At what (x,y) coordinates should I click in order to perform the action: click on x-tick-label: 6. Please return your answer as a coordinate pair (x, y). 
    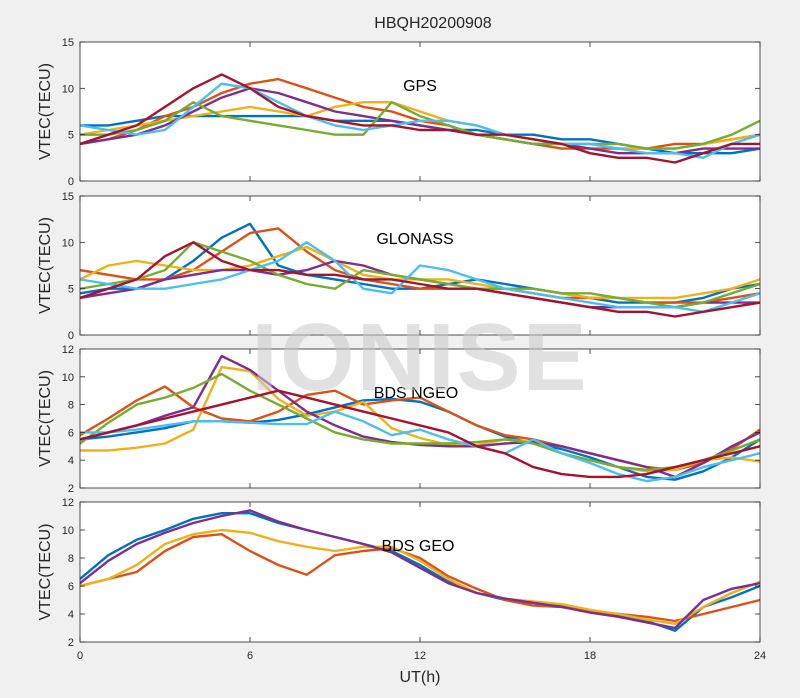
    Looking at the image, I should click on (250, 656).